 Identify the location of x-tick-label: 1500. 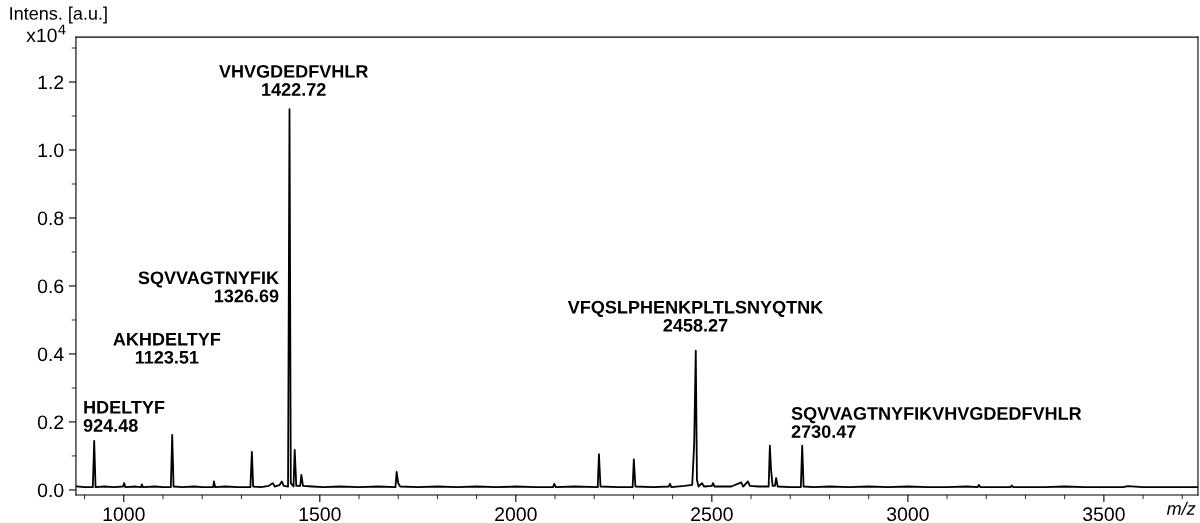
(320, 514).